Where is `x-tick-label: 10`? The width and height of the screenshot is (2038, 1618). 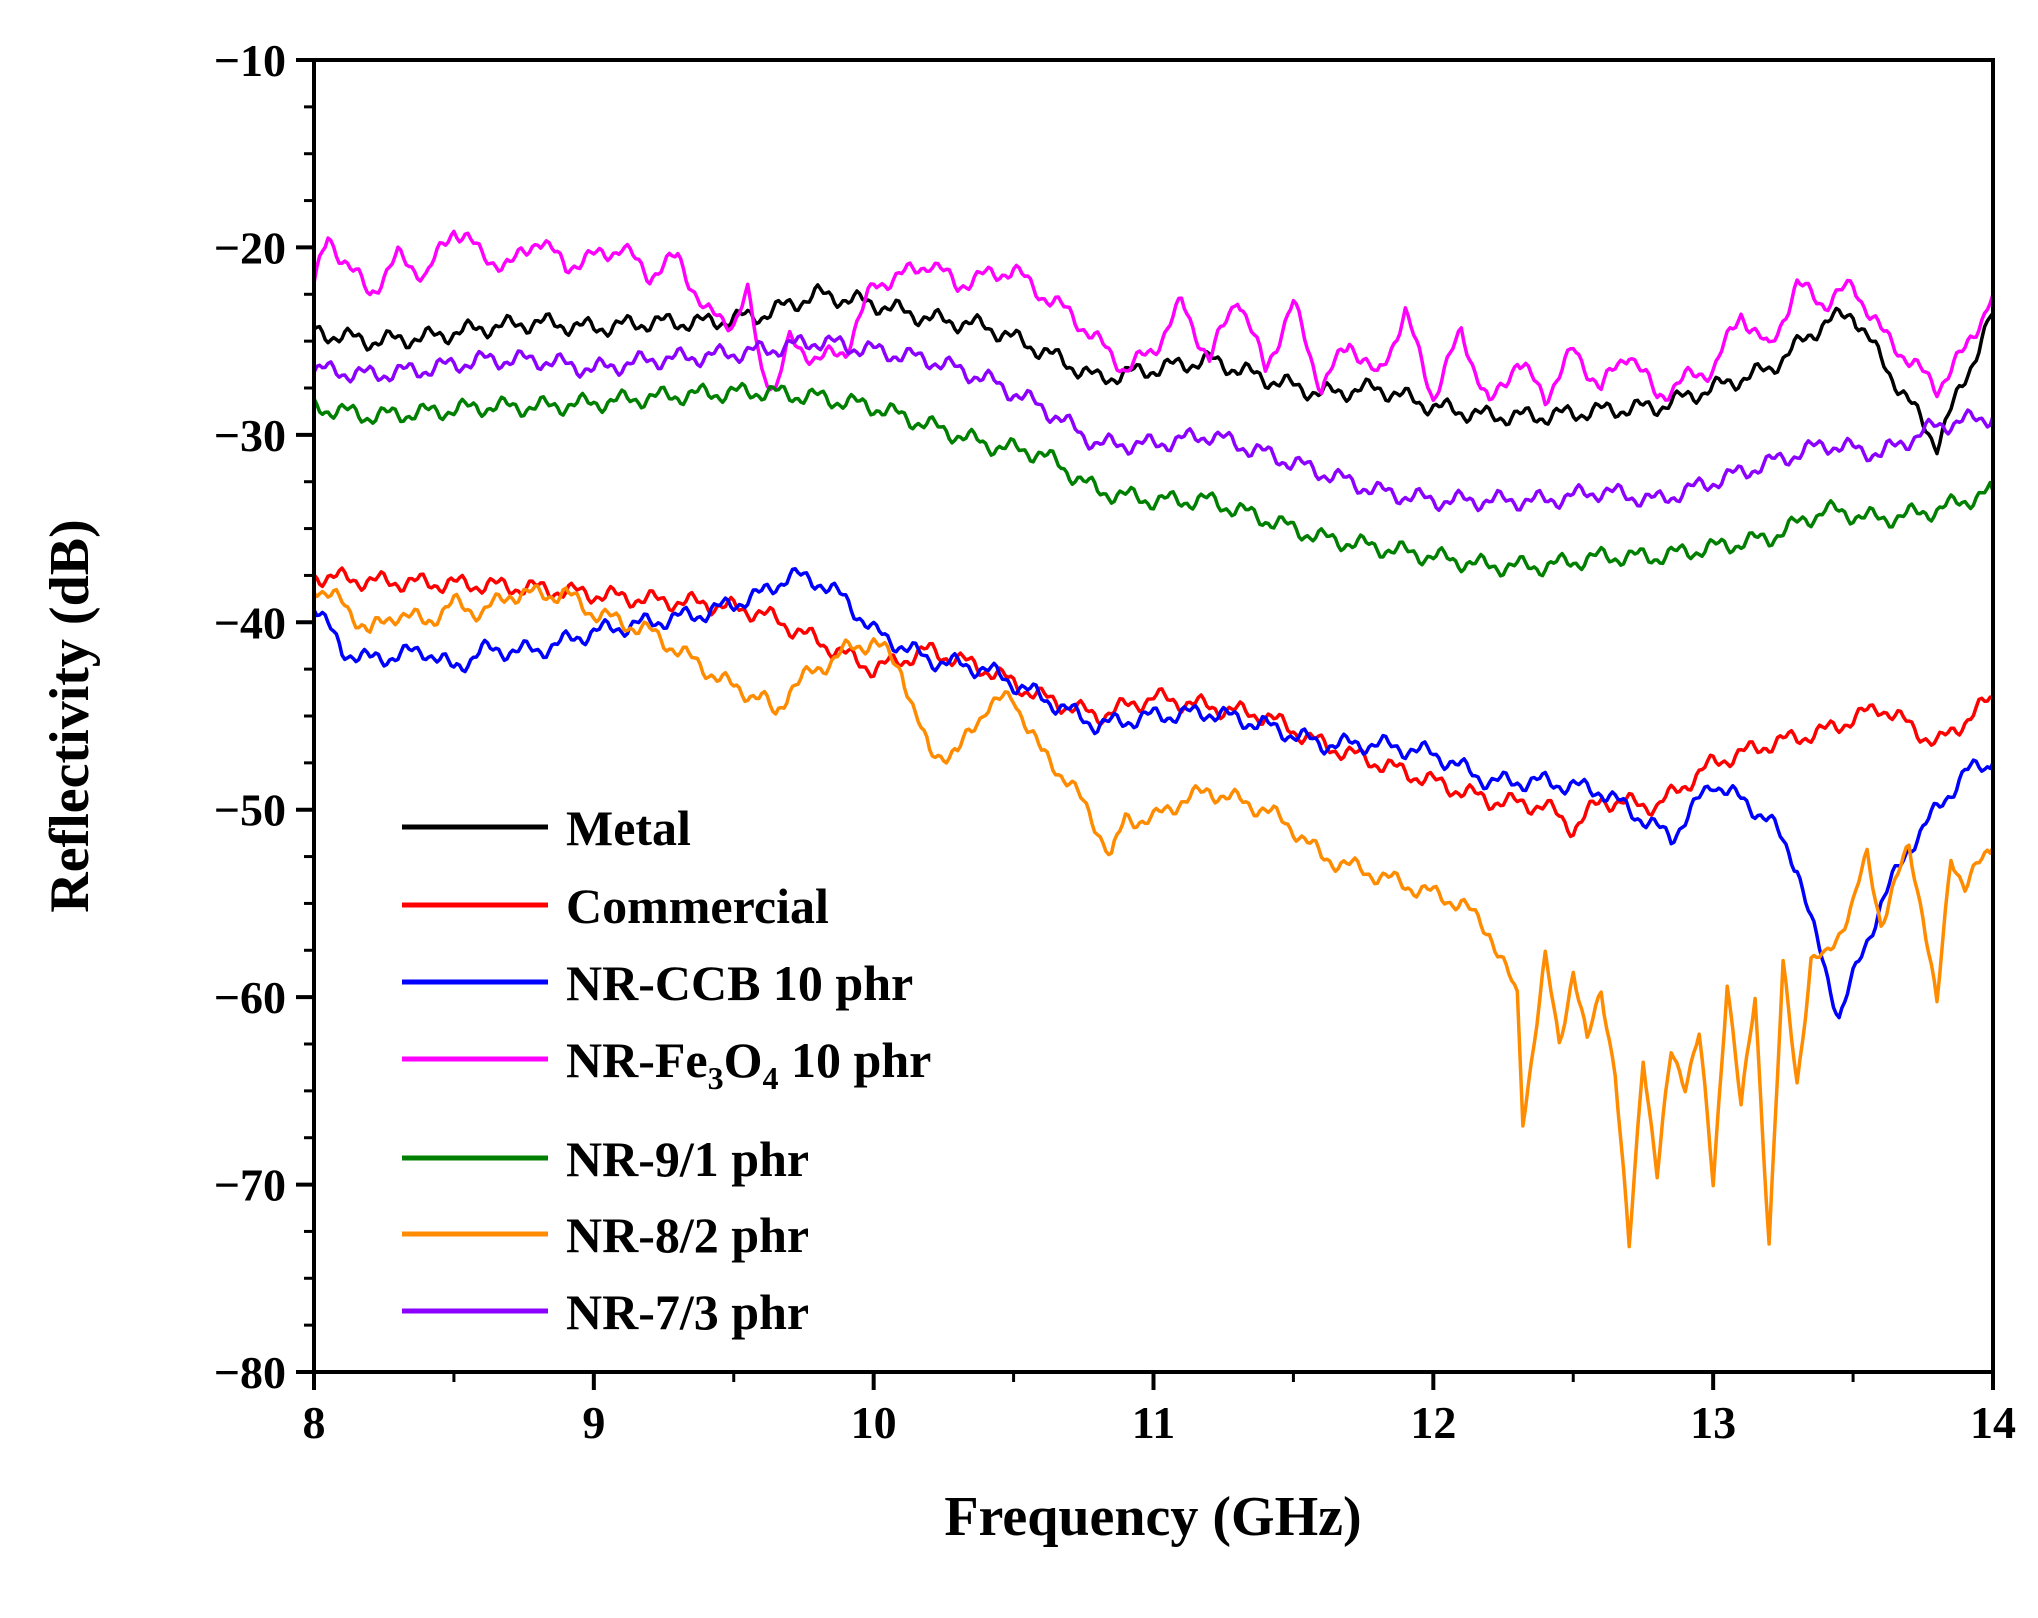 x-tick-label: 10 is located at coordinates (874, 1422).